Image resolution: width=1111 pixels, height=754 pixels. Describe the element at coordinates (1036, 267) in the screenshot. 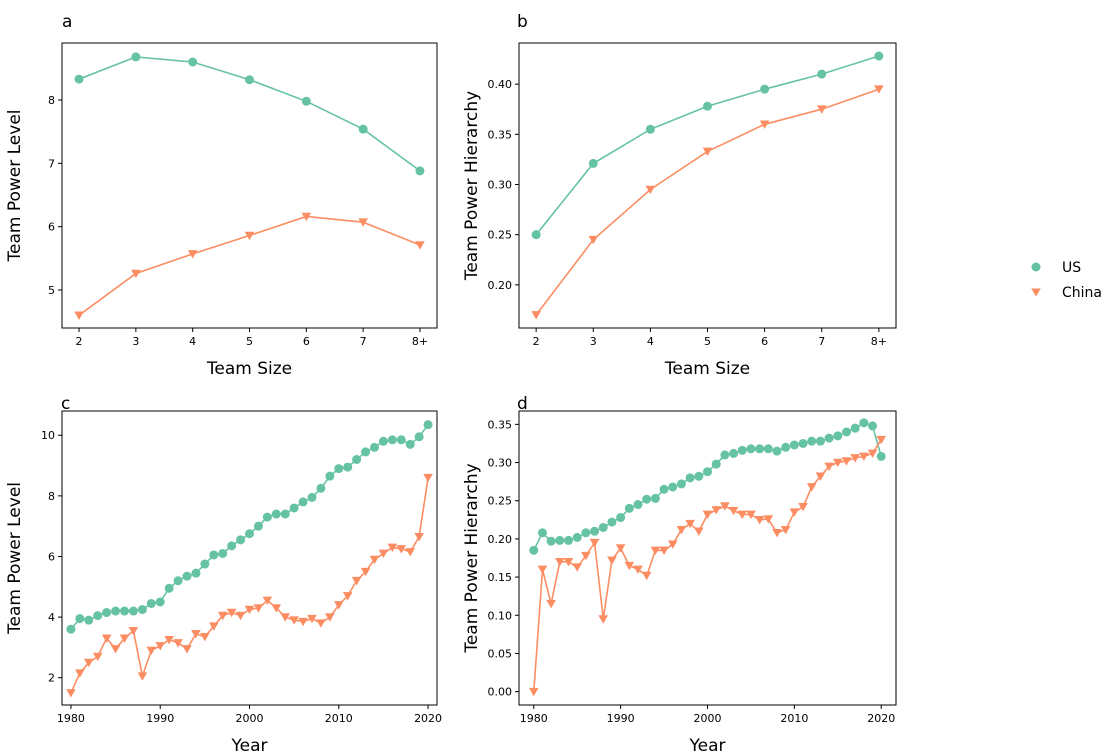

I see `legend-marker-us` at that location.